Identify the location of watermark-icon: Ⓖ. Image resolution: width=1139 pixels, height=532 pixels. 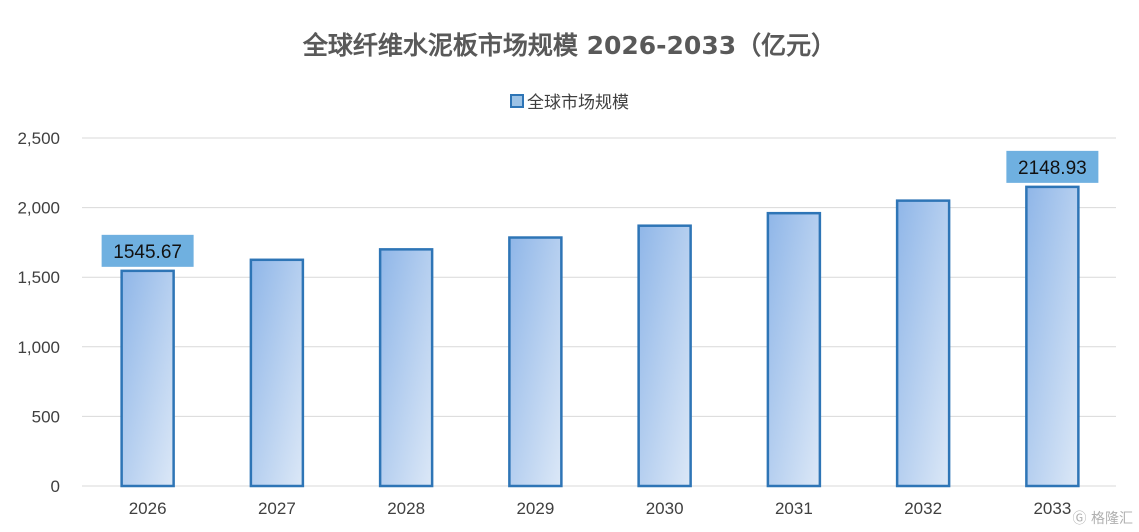
(1081, 519).